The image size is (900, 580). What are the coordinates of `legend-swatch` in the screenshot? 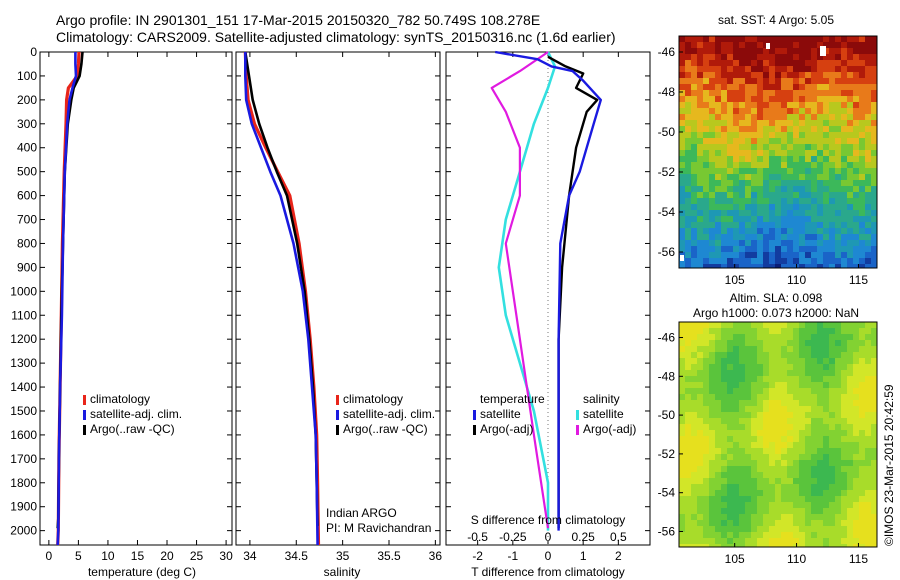 It's located at (84, 415).